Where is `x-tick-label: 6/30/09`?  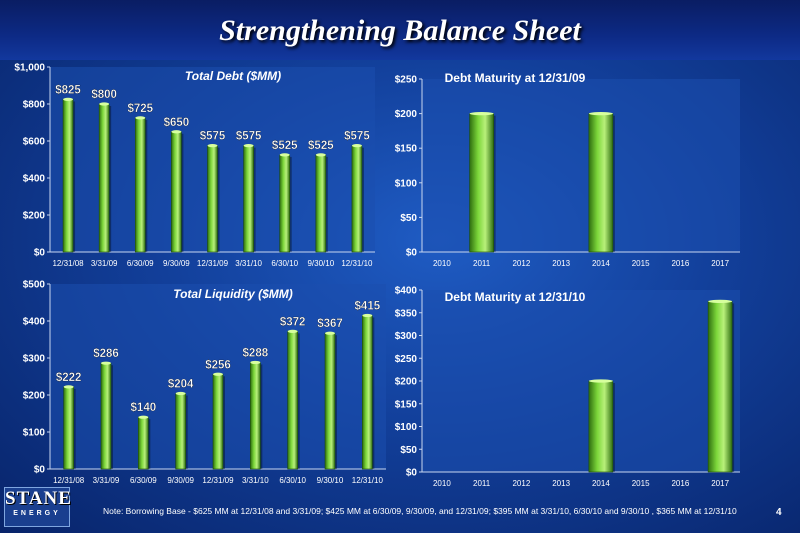 x-tick-label: 6/30/09 is located at coordinates (143, 480).